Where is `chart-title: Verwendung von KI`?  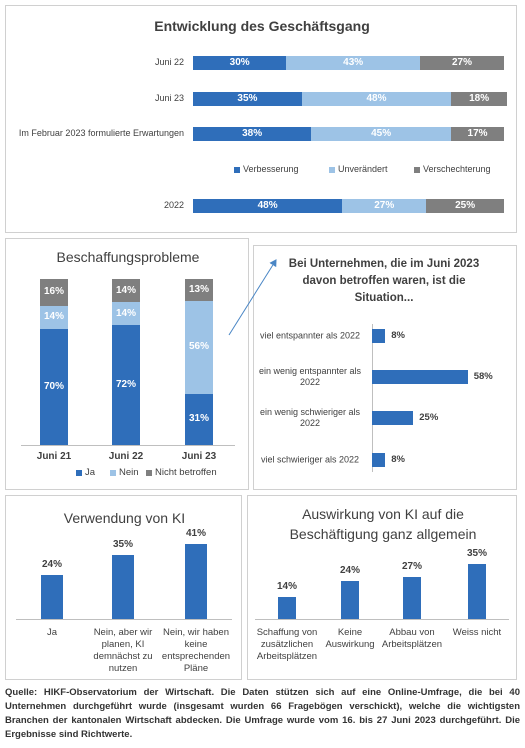
chart-title: Verwendung von KI is located at coordinates (124, 518).